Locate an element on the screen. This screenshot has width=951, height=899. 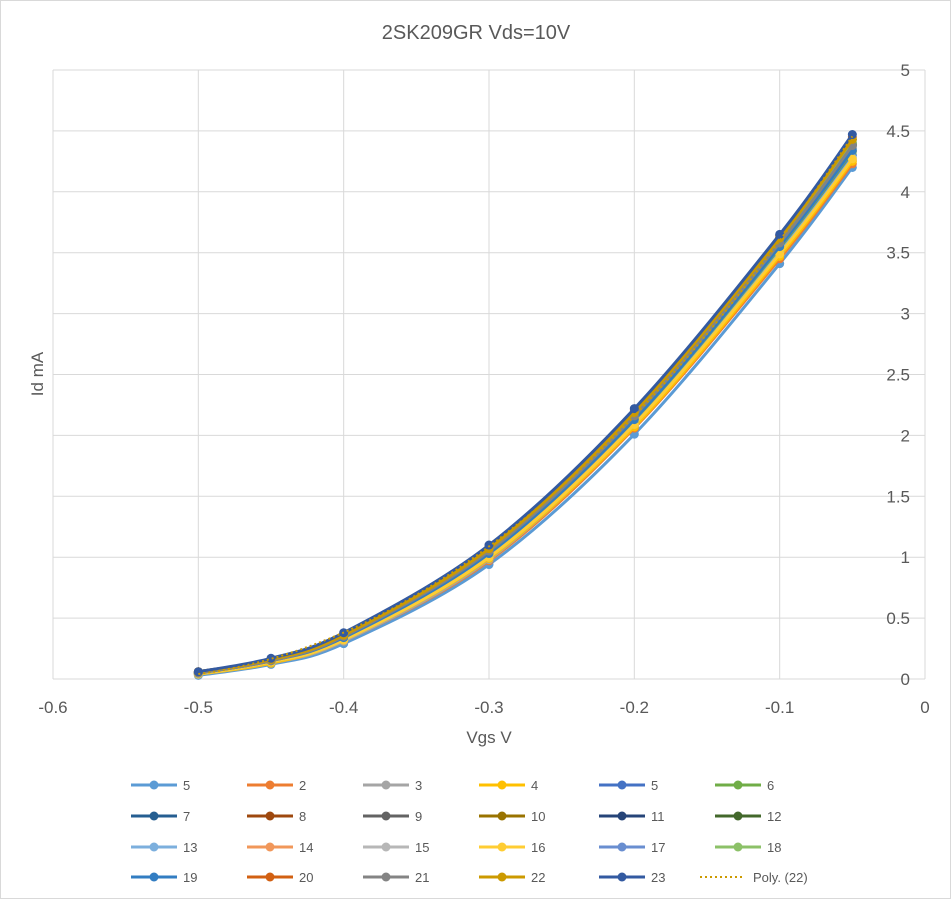
legend-item: 4 is located at coordinates (508, 785).